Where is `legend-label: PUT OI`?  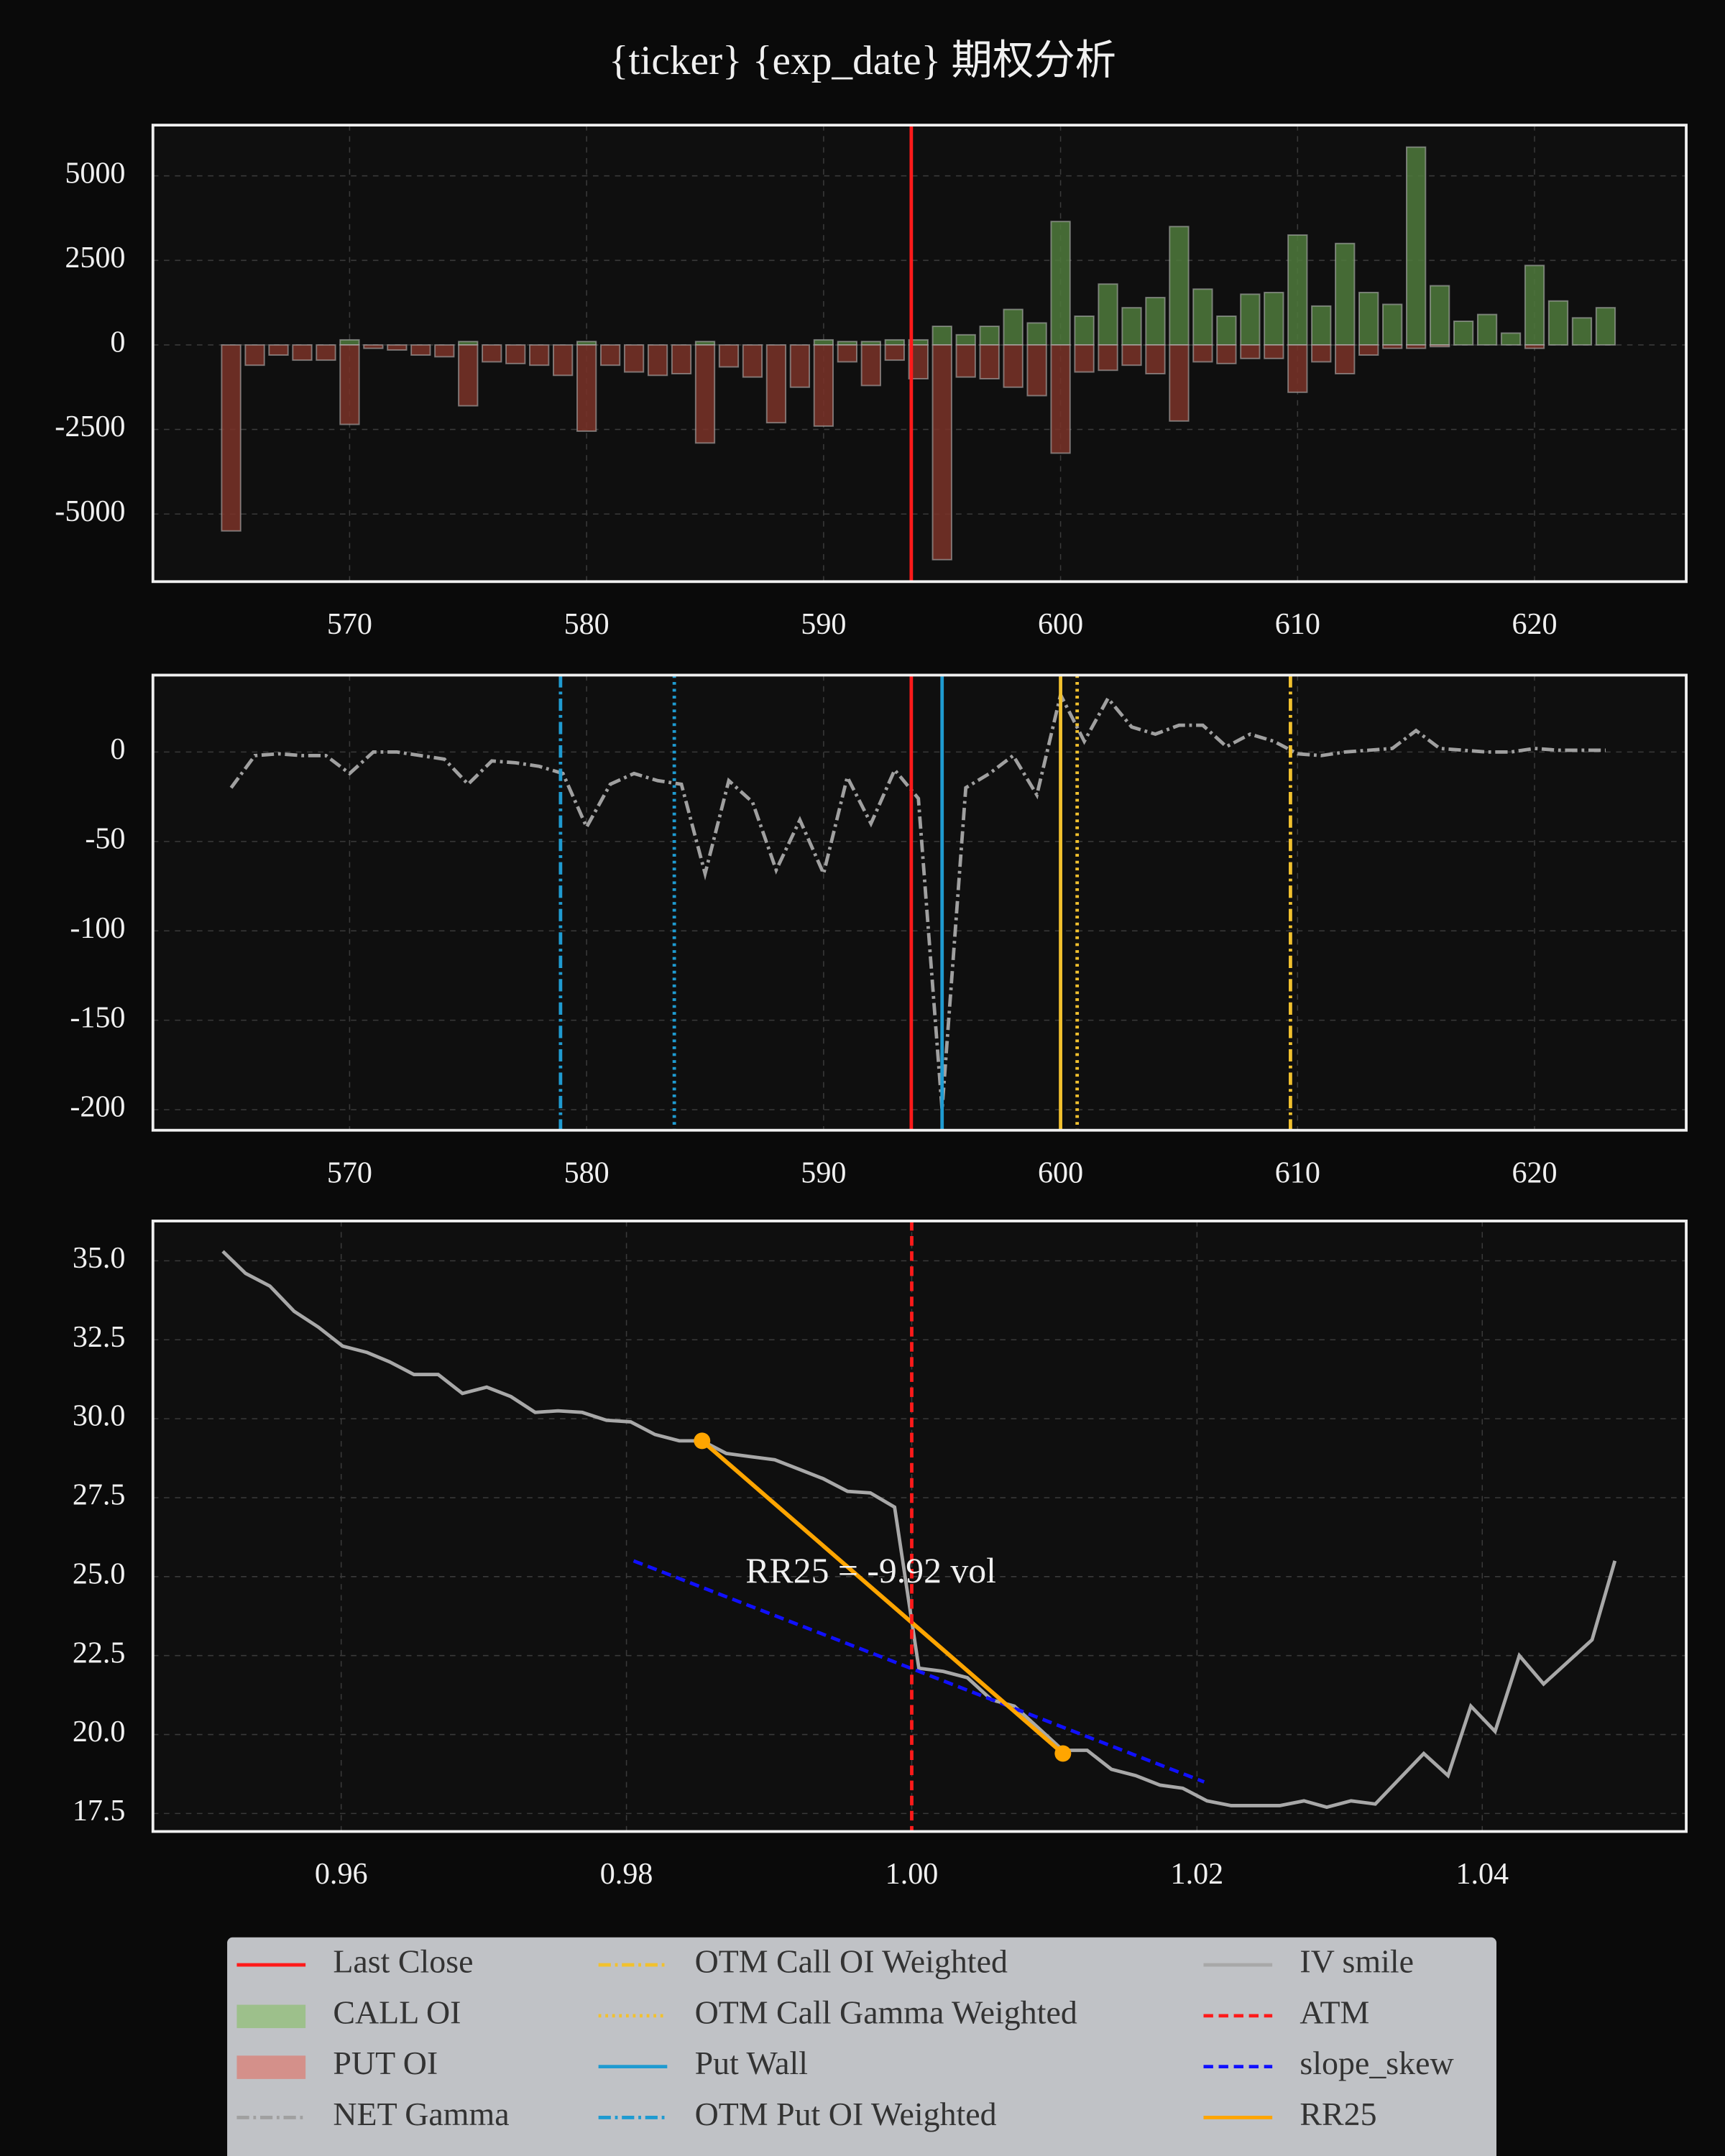
legend-label: PUT OI is located at coordinates (385, 2063).